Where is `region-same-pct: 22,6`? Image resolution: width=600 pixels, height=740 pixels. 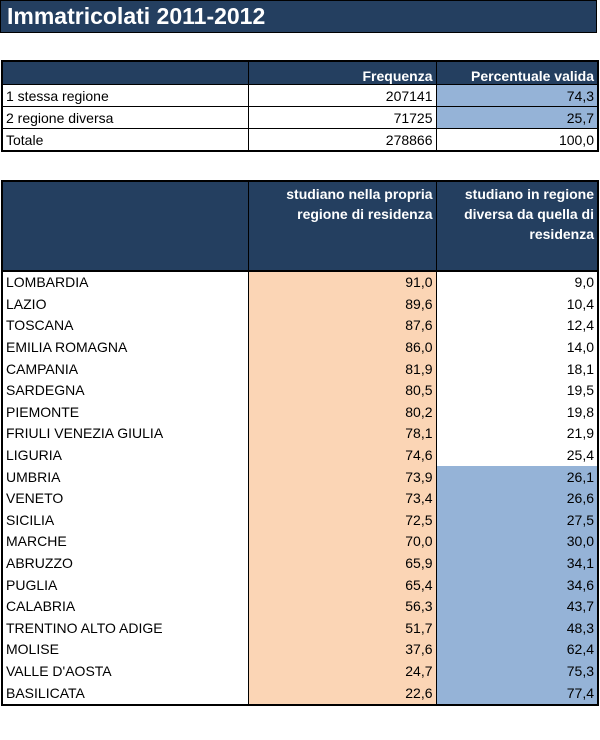
region-same-pct: 22,6 is located at coordinates (342, 693).